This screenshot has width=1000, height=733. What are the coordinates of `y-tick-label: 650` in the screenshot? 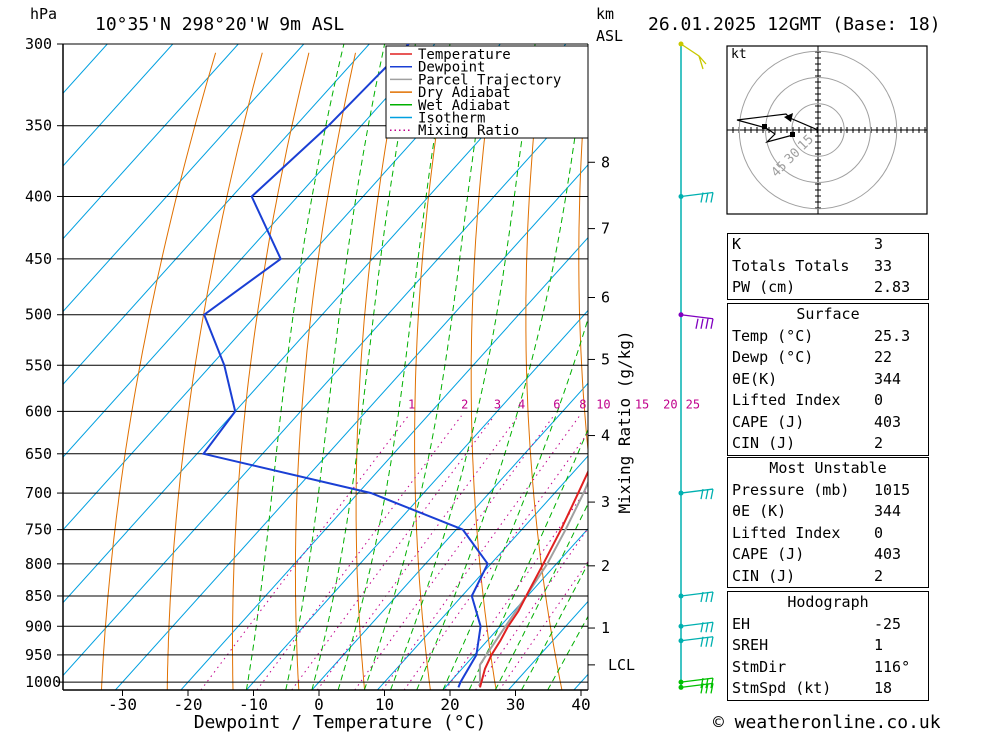 It's located at (38, 454).